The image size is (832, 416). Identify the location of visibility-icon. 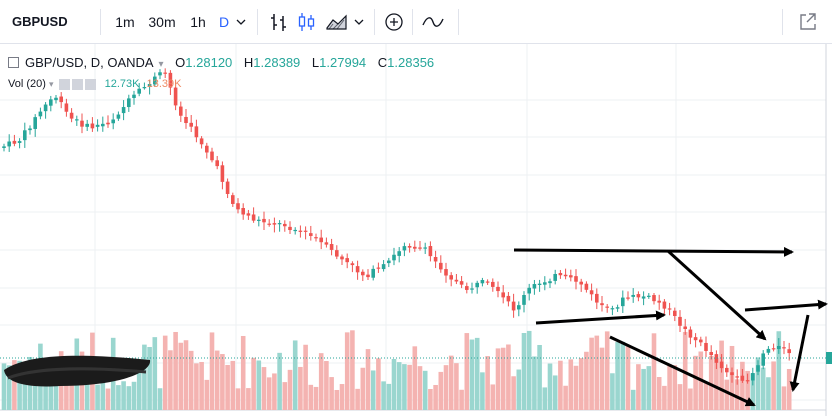
(64, 84).